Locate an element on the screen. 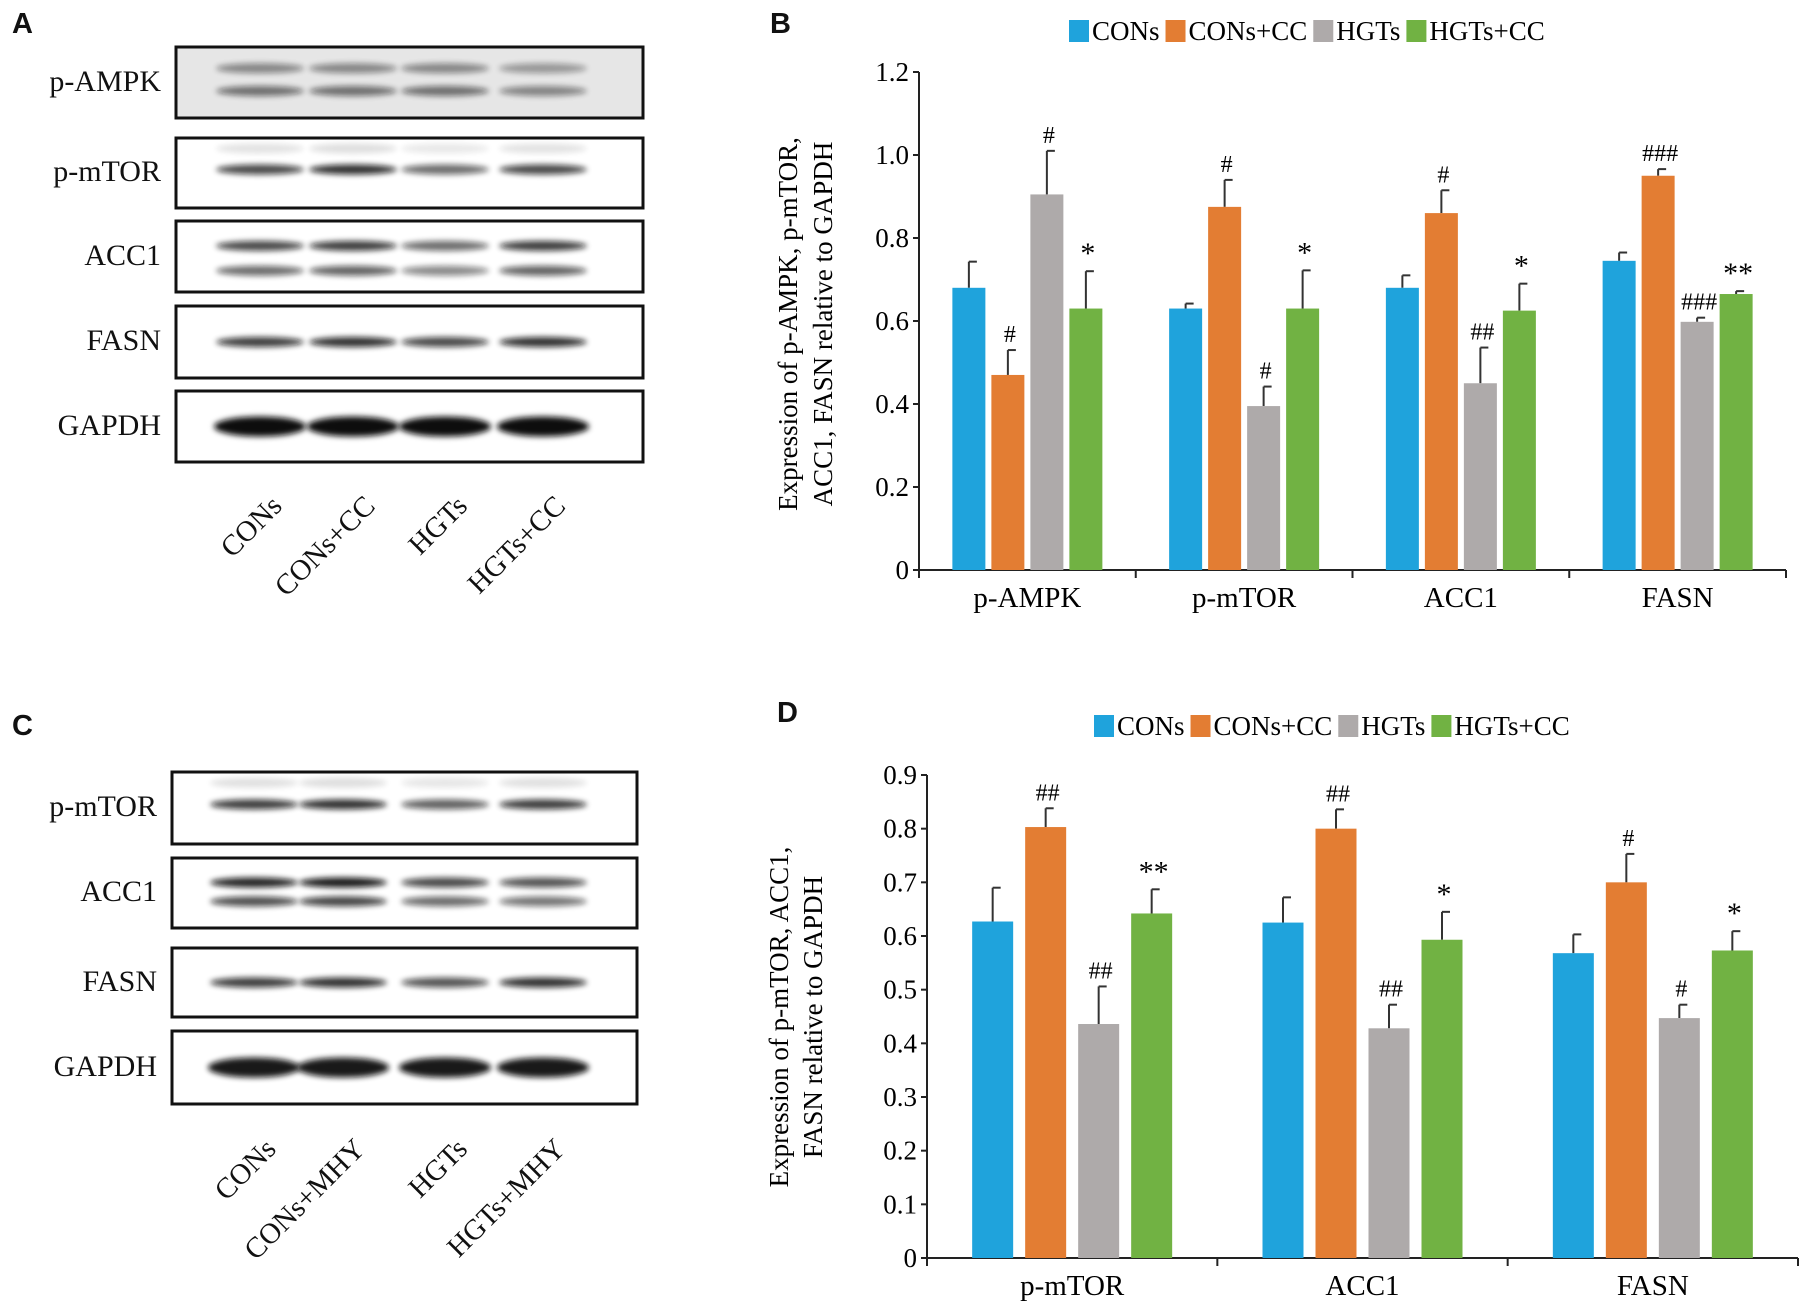 This screenshot has width=1813, height=1308. bar-cons-cc-p-ampk is located at coordinates (1008, 472).